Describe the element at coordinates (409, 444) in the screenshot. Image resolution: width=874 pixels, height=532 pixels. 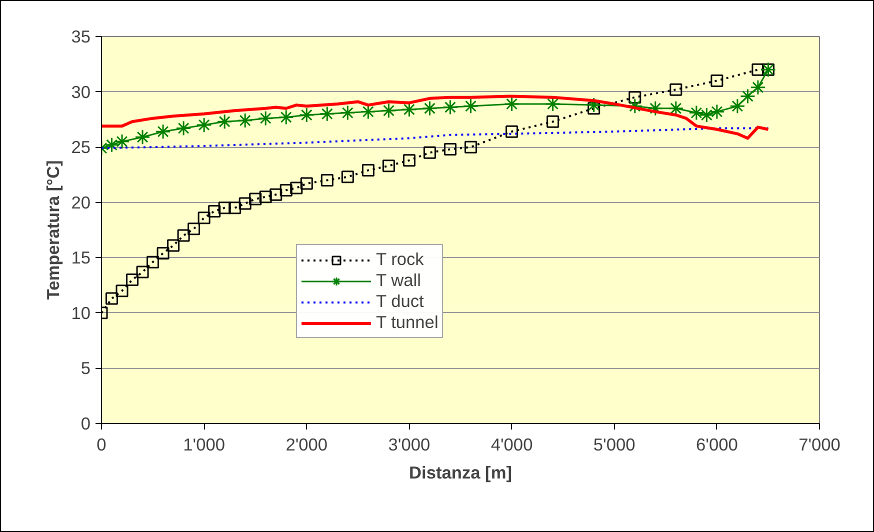
I see `x-tick-label: 3'000` at that location.